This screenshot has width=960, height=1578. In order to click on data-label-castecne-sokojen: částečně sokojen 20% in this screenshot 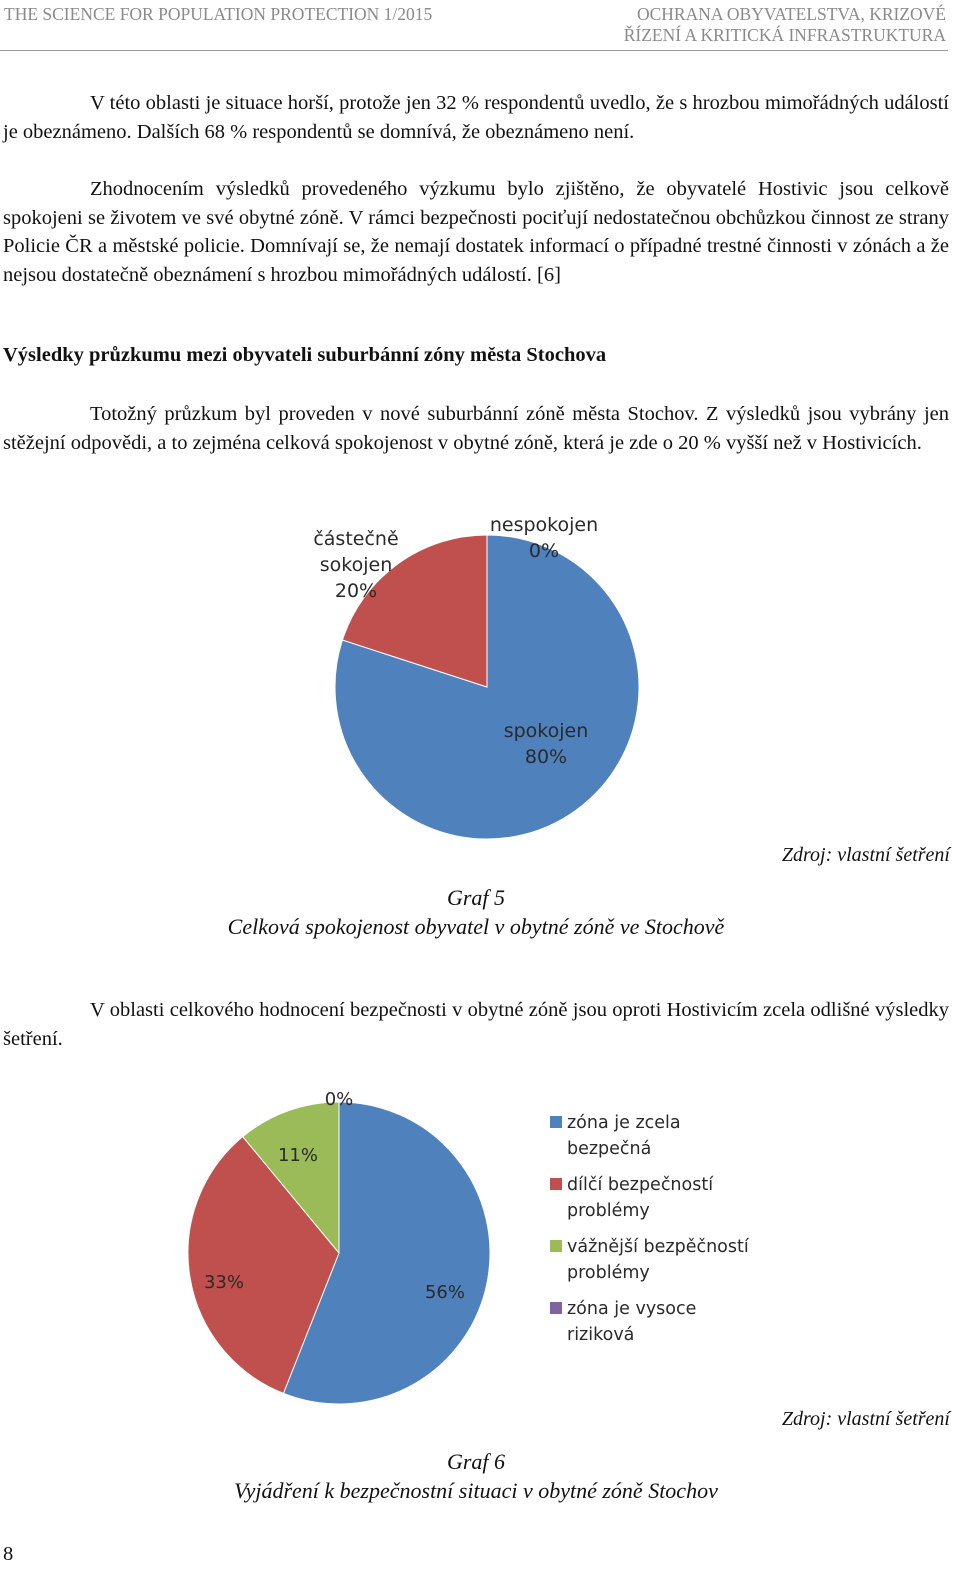, I will do `click(355, 565)`.